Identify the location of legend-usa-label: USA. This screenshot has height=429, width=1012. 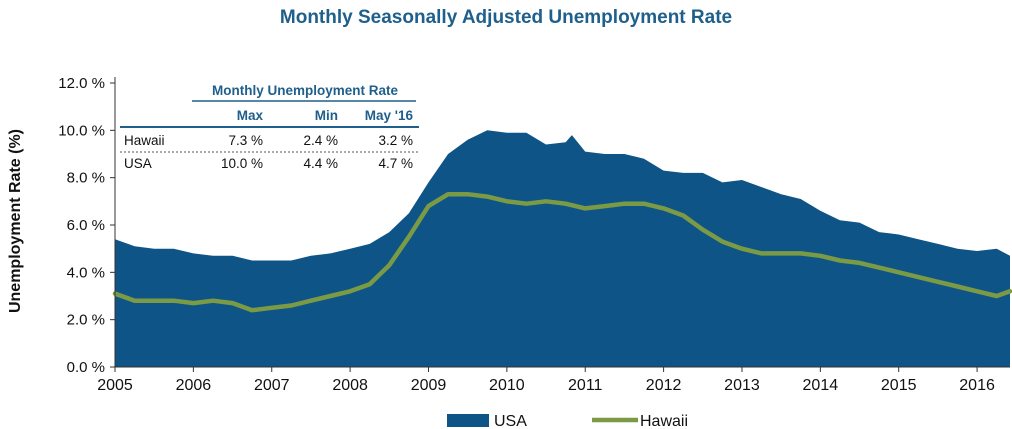
(510, 421).